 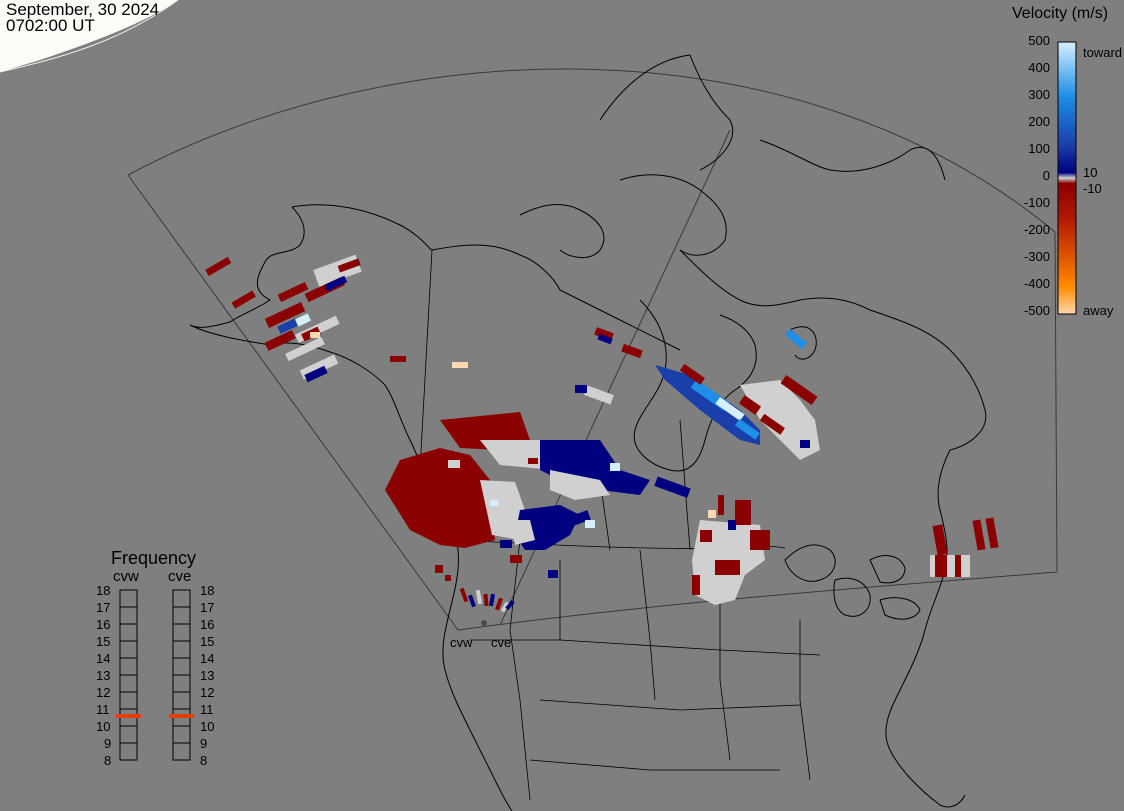 What do you see at coordinates (128, 716) in the screenshot?
I see `freq-marker-cvw` at bounding box center [128, 716].